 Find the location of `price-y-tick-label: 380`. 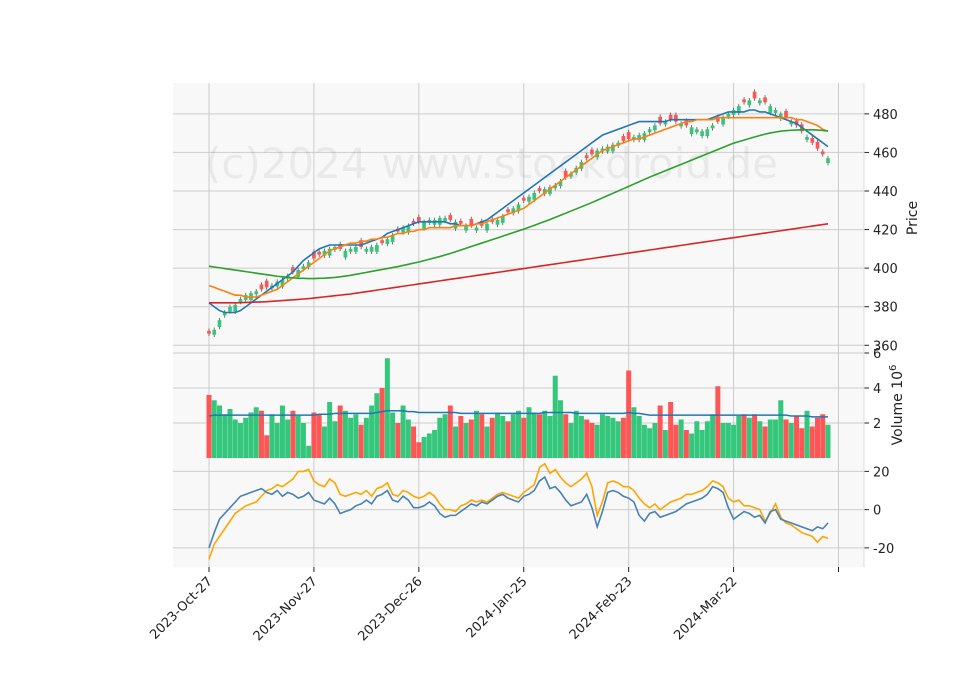

price-y-tick-label: 380 is located at coordinates (885, 308).